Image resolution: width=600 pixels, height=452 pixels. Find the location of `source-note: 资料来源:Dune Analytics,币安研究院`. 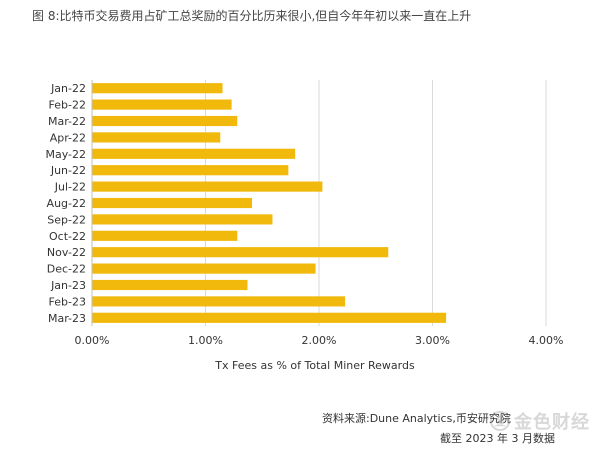

source-note: 资料来源:Dune Analytics,币安研究院 is located at coordinates (416, 418).